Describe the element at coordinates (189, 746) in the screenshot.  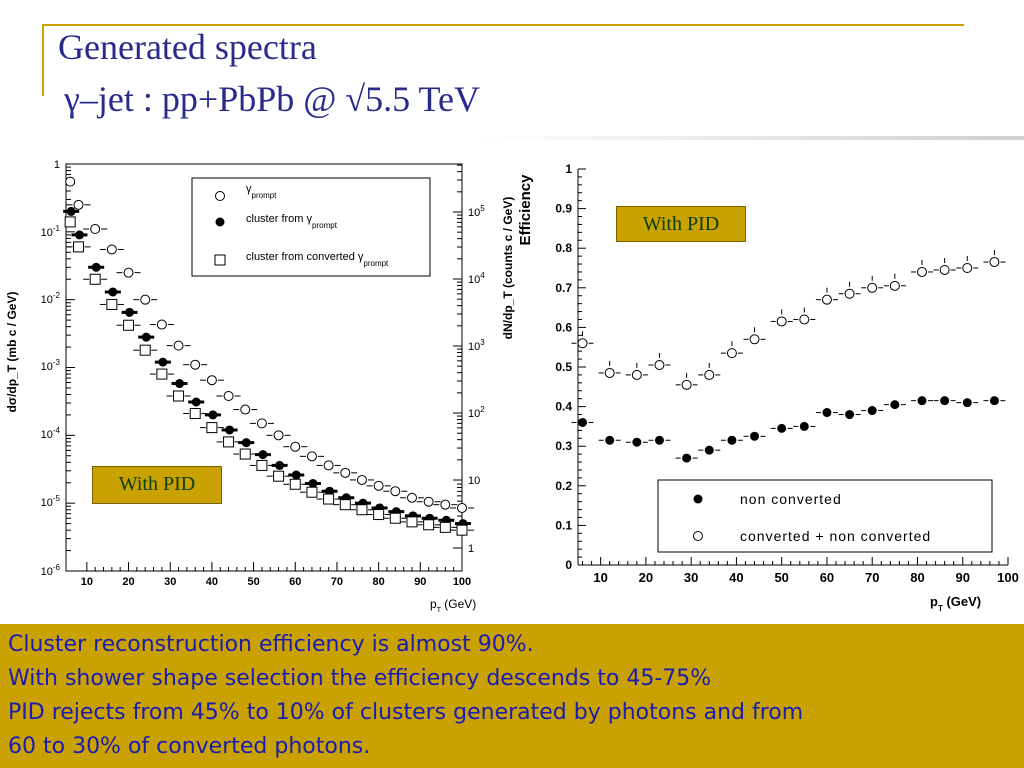
I see `note-line-4: 60 to 30% of converted photons.` at that location.